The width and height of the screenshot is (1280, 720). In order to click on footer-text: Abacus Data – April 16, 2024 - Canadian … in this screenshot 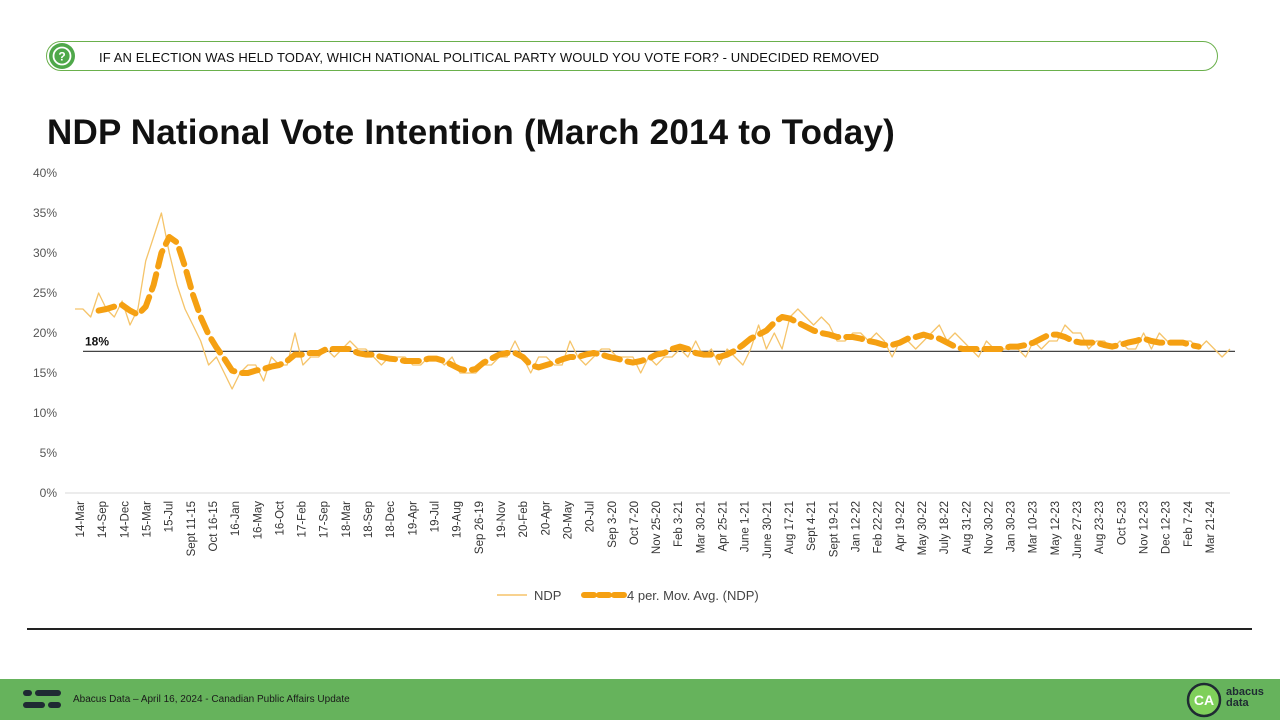, I will do `click(211, 699)`.